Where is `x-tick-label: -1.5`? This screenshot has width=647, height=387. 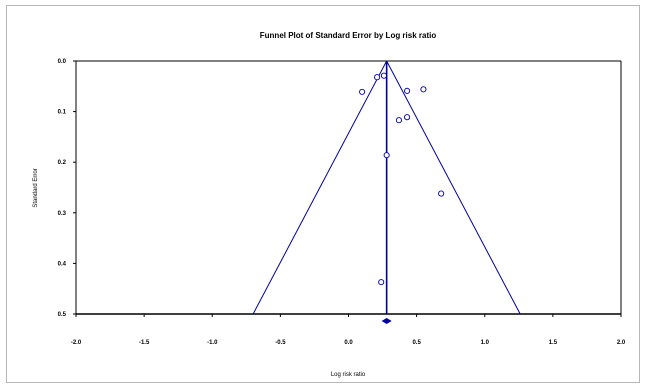 x-tick-label: -1.5 is located at coordinates (144, 343).